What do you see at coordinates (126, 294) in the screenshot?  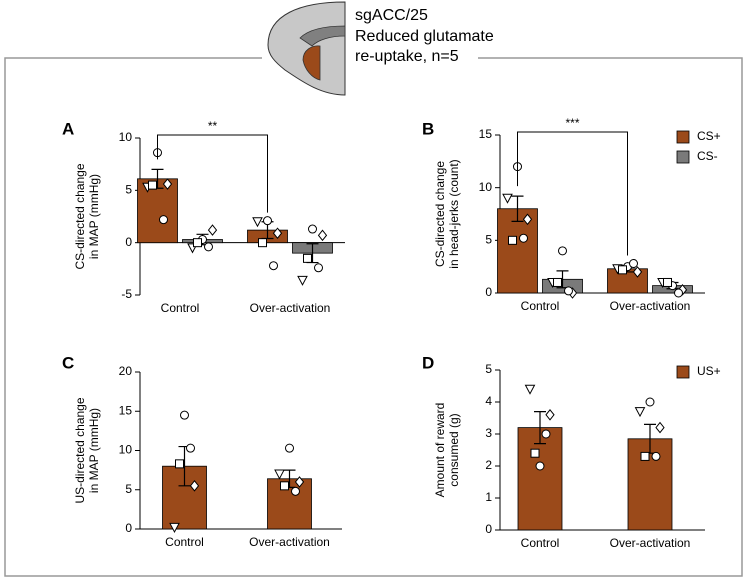 I see `y-tick-label: -5` at bounding box center [126, 294].